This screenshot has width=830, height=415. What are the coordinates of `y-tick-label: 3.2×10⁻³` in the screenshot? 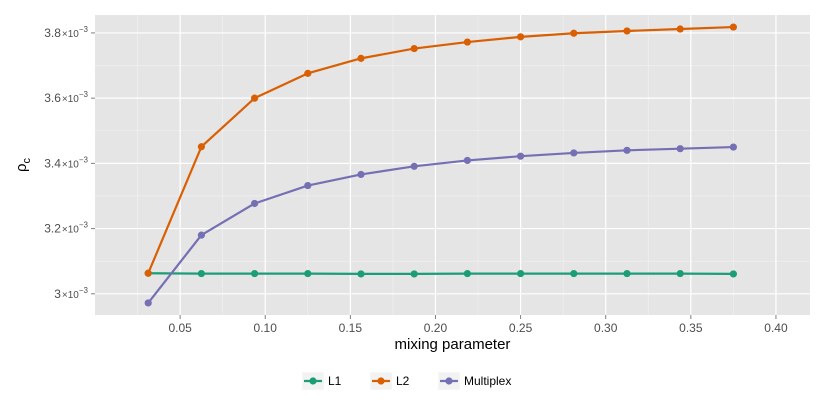 It's located at (66, 228).